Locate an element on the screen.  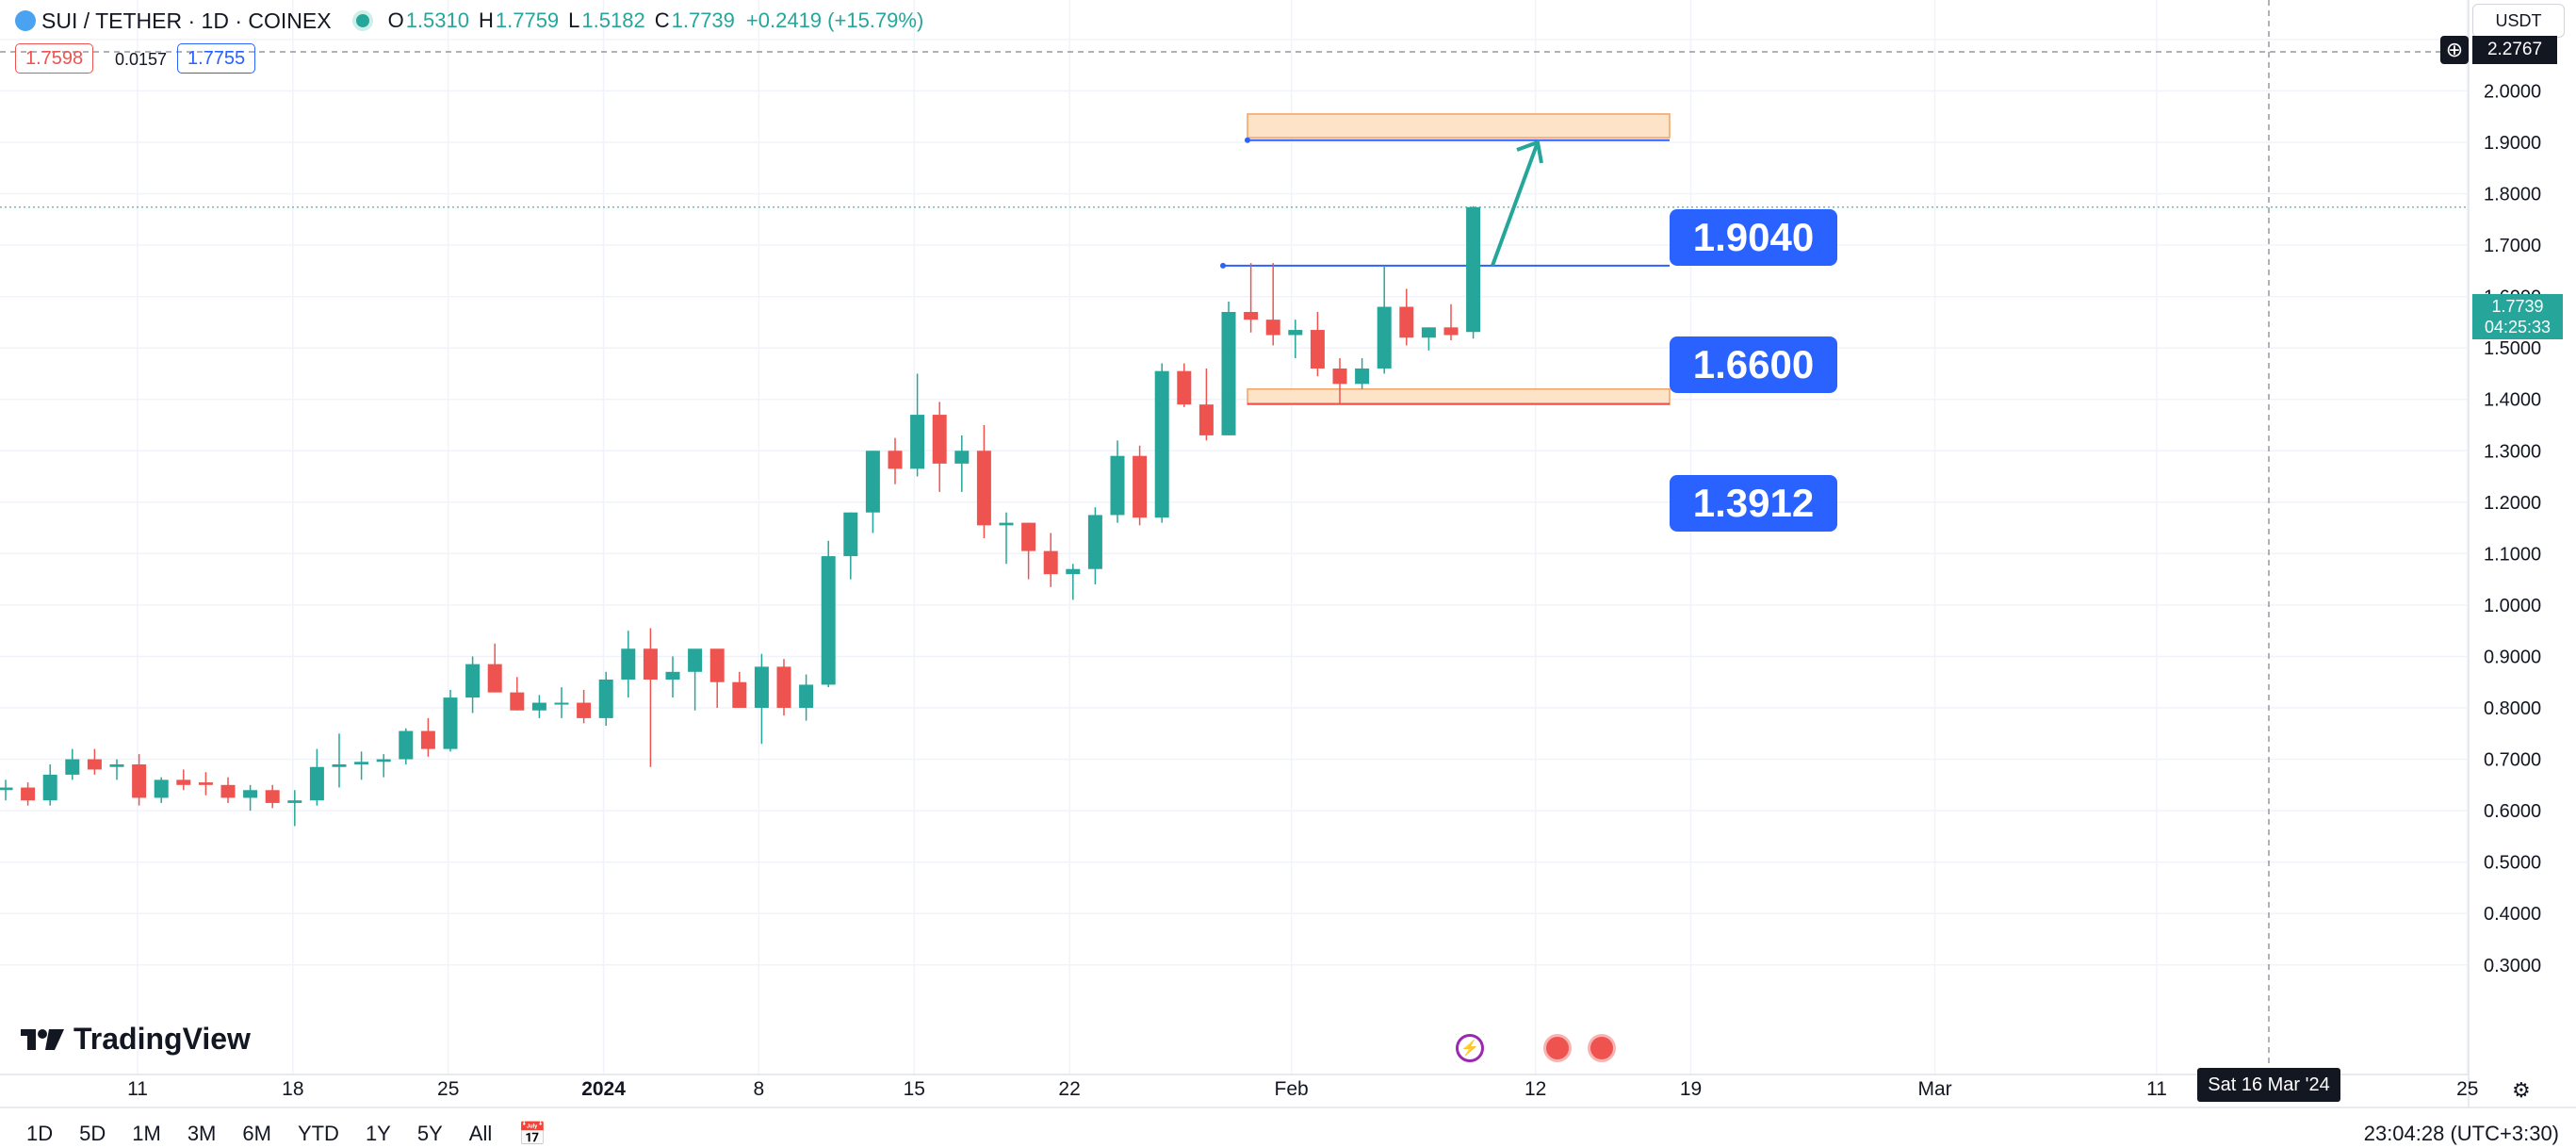
timeframe-5y: 5Y is located at coordinates (429, 1133).